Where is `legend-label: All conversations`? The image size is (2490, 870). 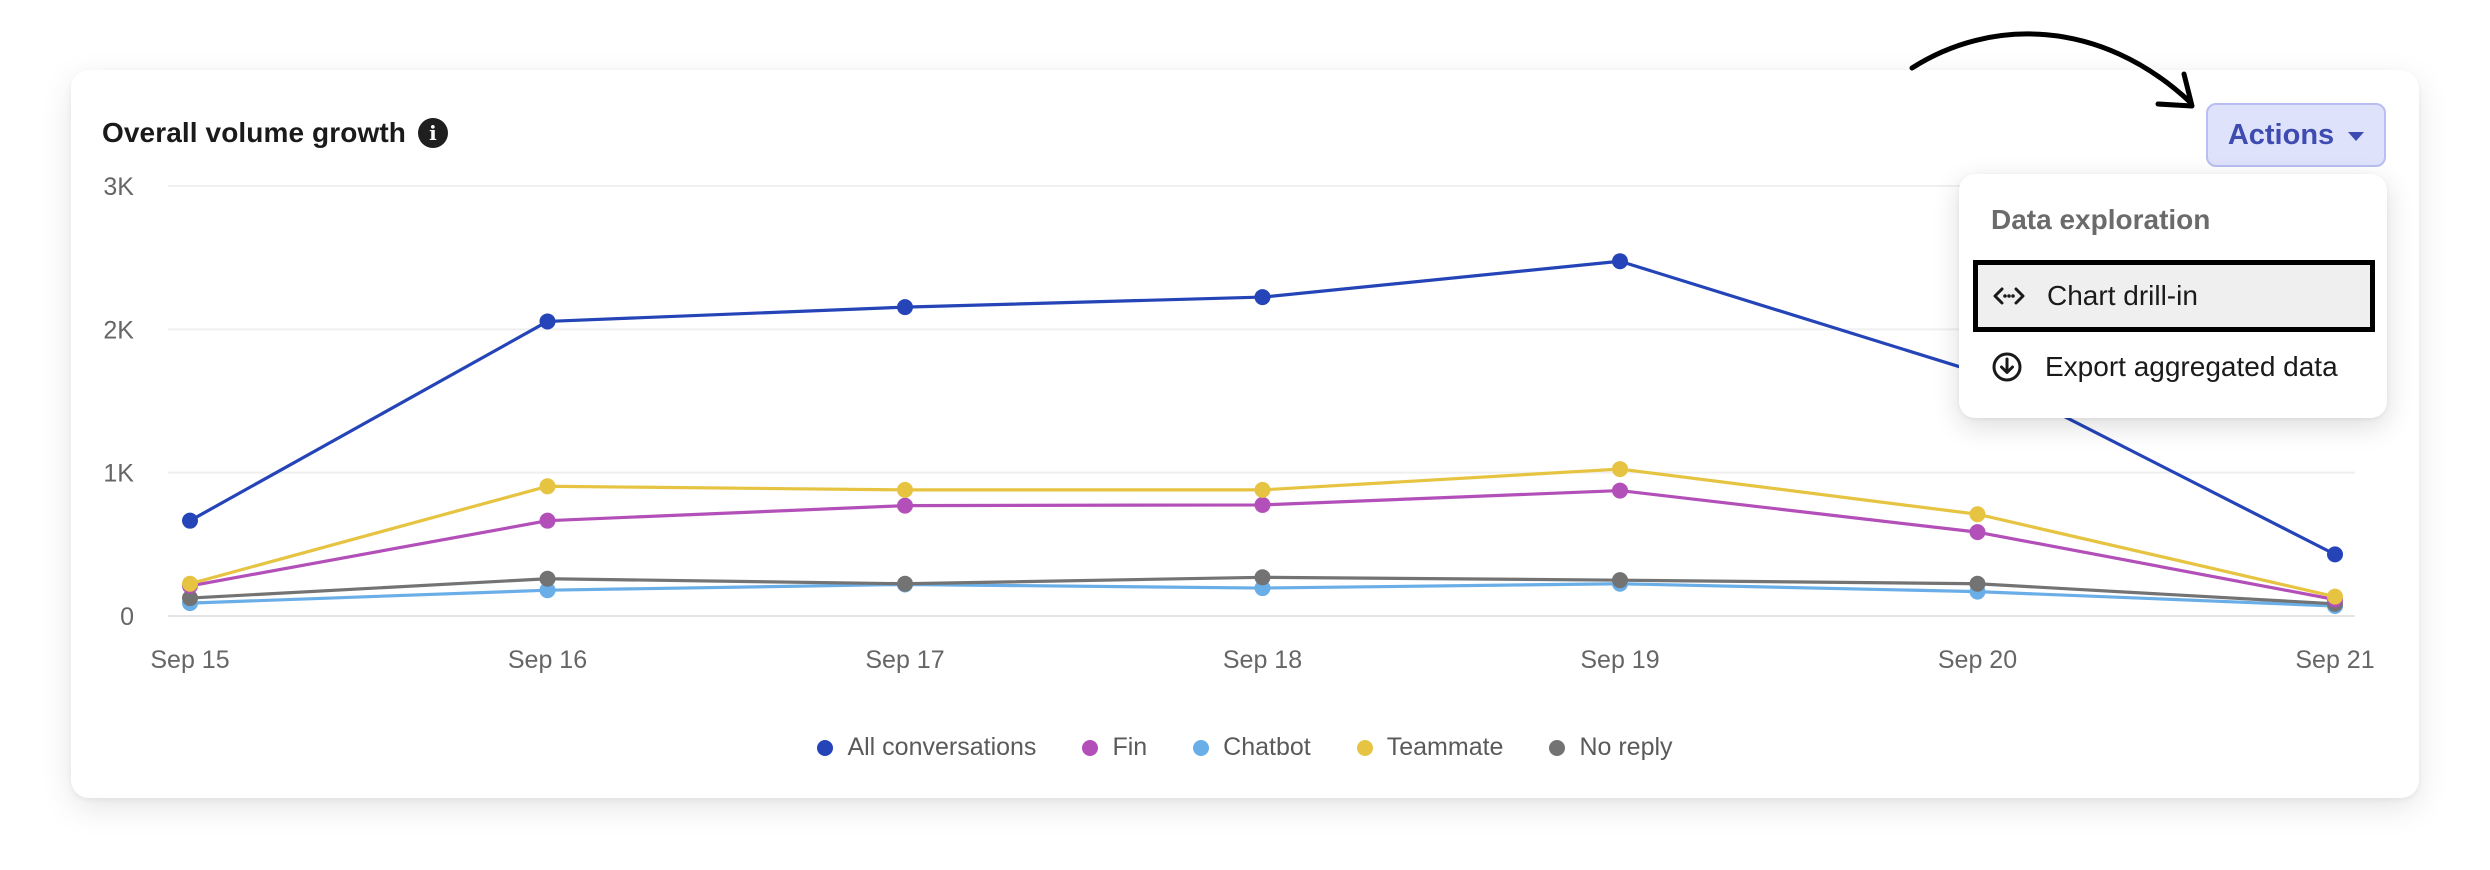
legend-label: All conversations is located at coordinates (942, 747).